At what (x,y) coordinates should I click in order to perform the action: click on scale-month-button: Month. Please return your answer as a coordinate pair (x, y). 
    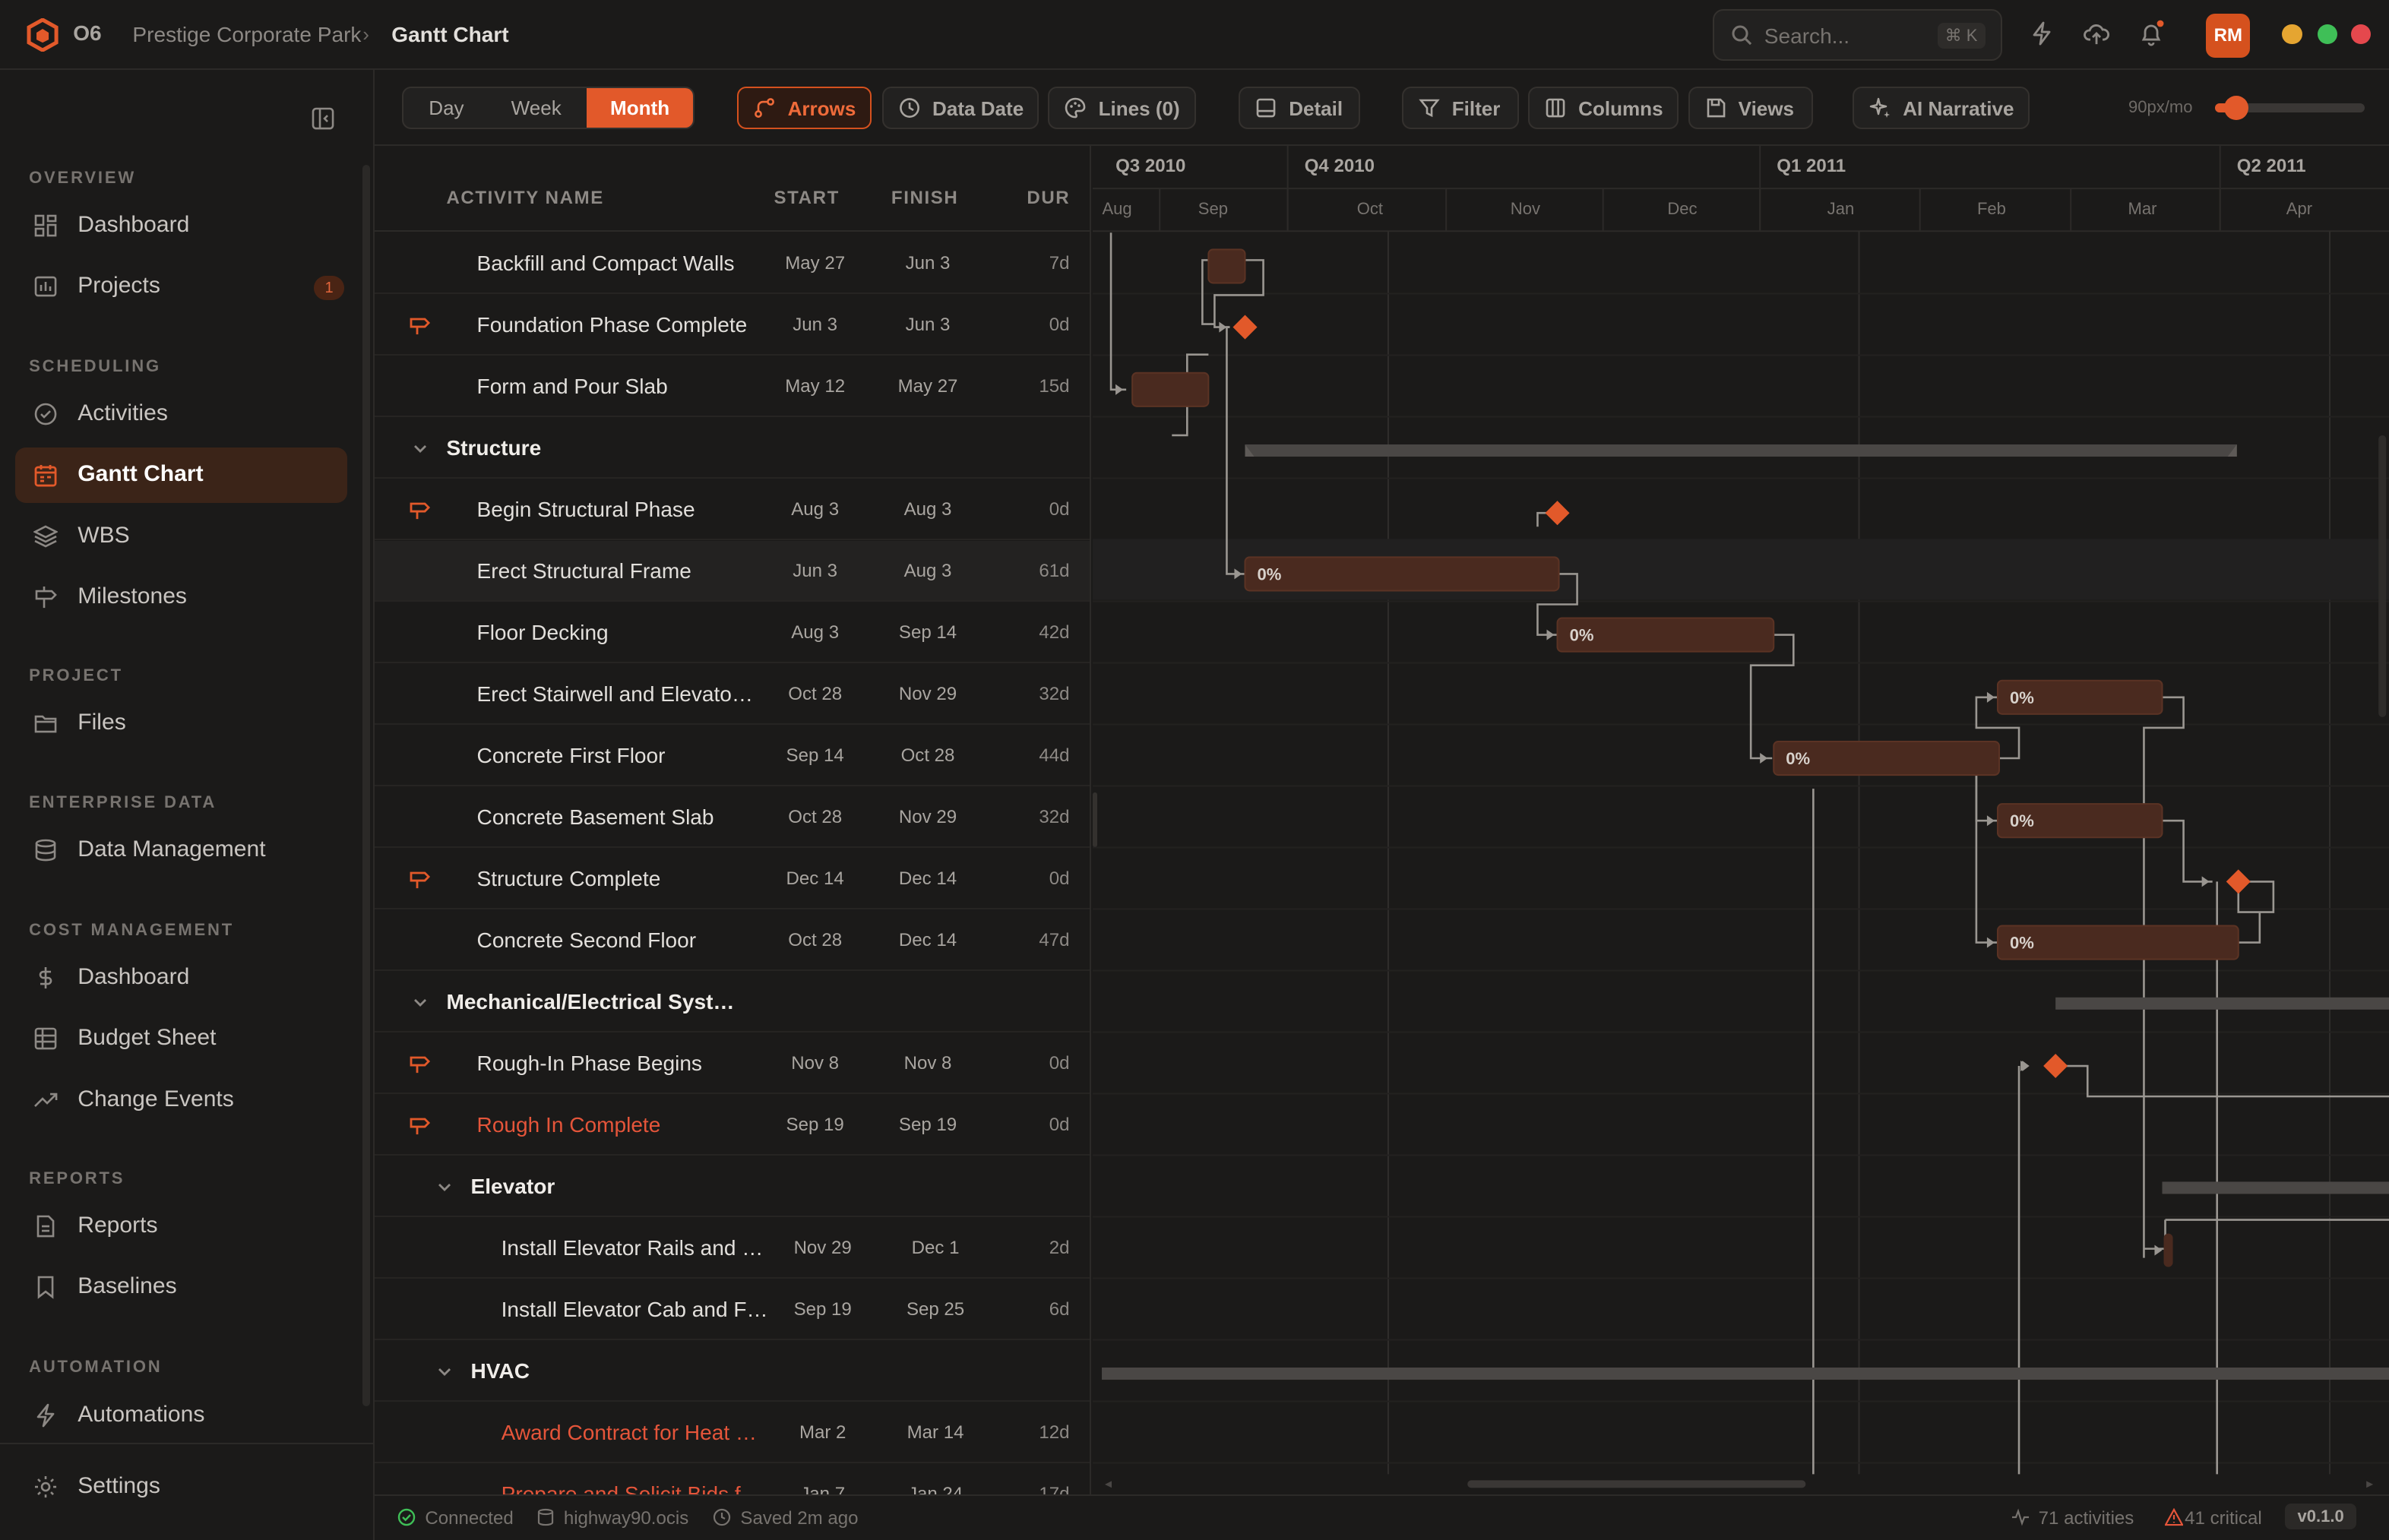
    Looking at the image, I should click on (640, 108).